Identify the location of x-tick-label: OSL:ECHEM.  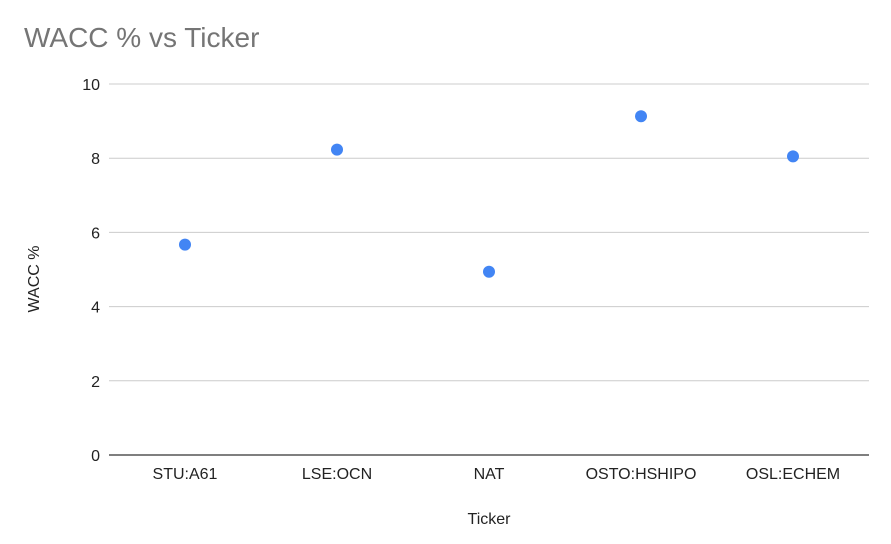
(793, 474).